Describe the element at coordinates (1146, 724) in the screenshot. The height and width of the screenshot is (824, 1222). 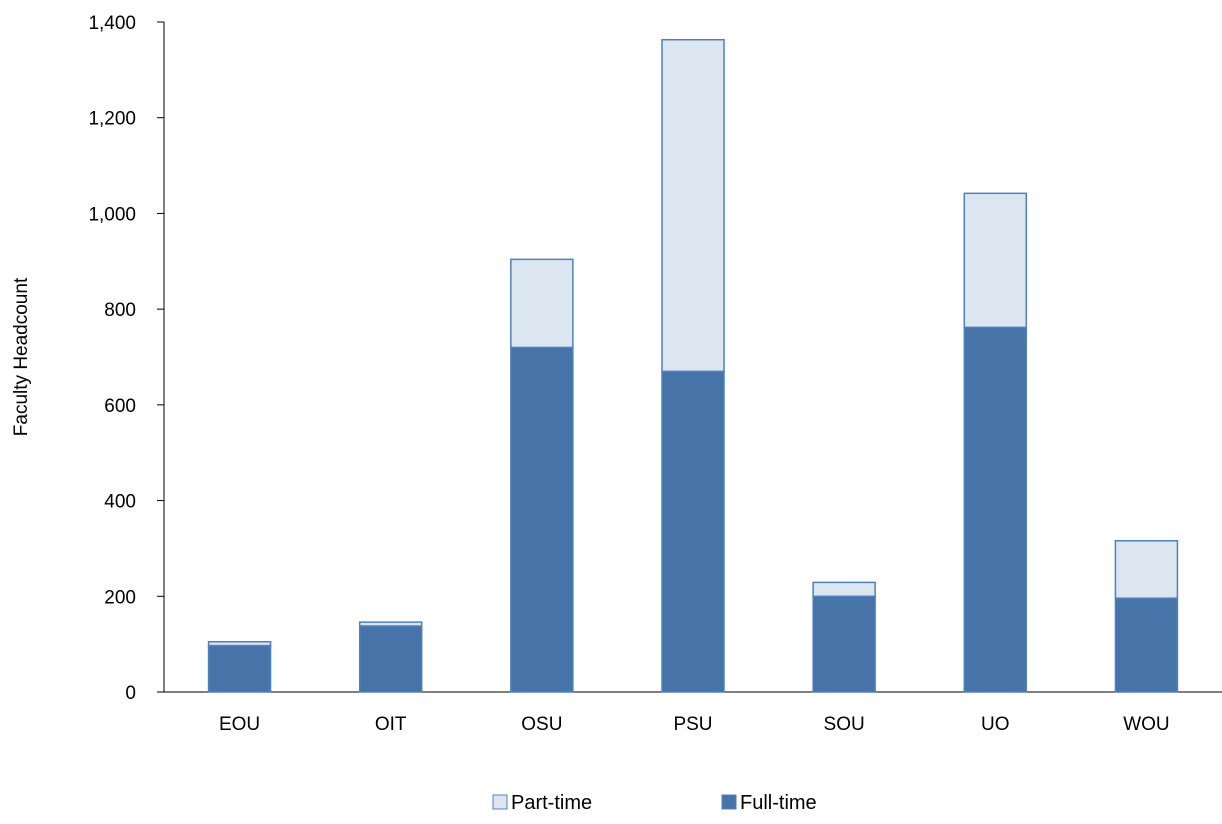
I see `x-tick-label: WOU` at that location.